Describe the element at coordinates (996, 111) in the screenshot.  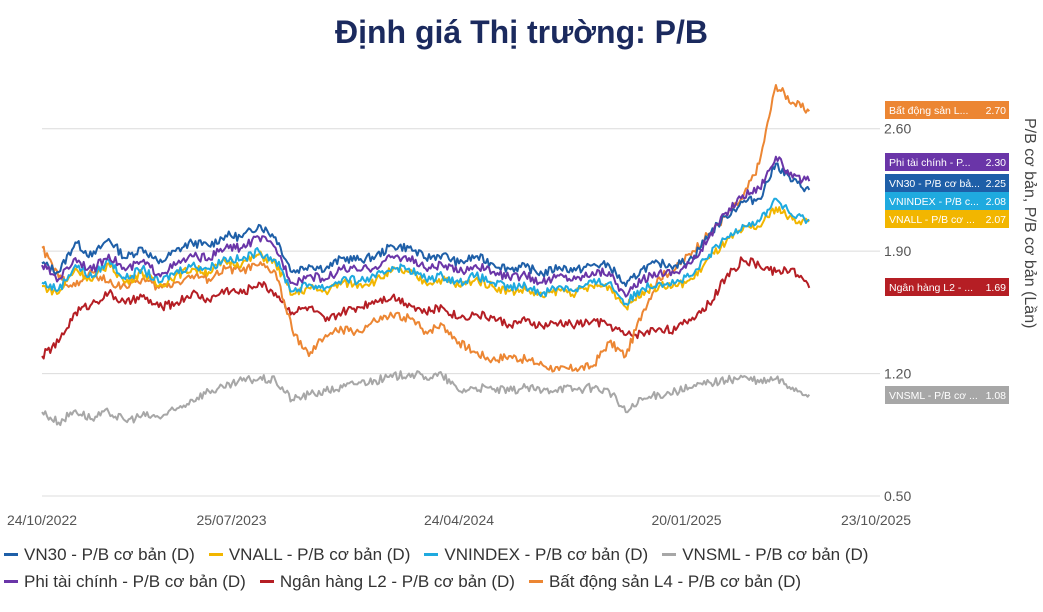
I see `value-tag-value: 2.70` at that location.